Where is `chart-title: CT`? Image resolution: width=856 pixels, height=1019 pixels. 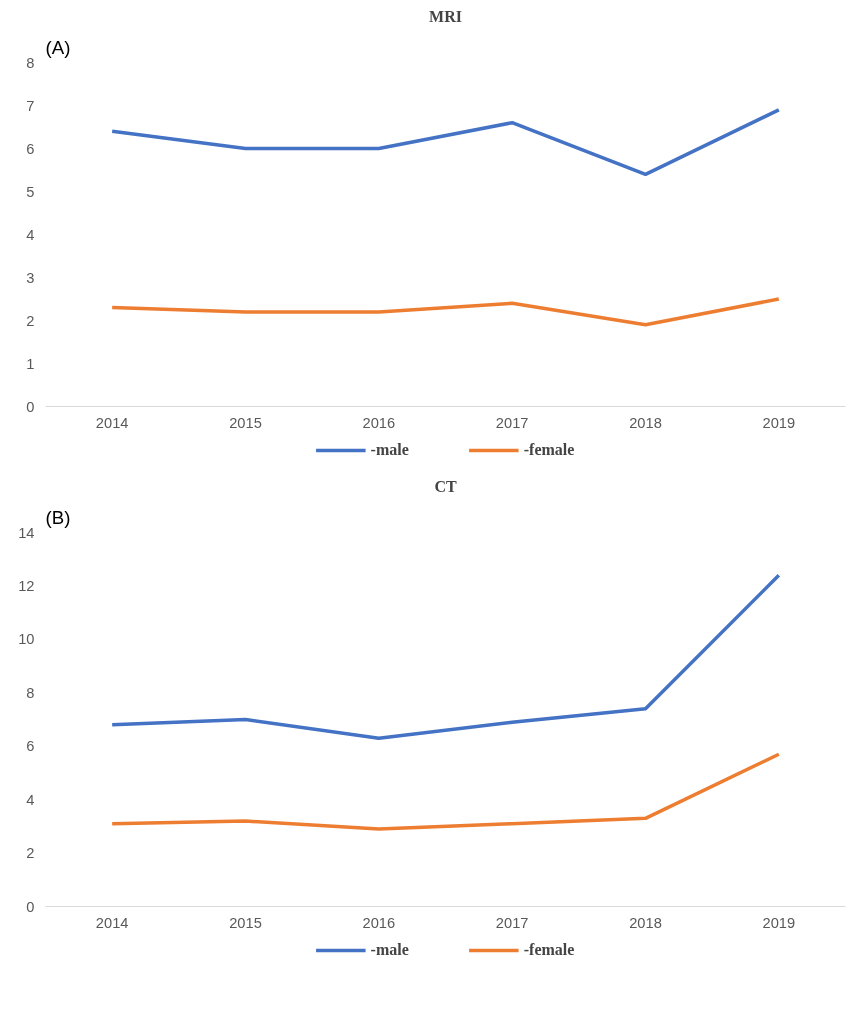 chart-title: CT is located at coordinates (445, 486).